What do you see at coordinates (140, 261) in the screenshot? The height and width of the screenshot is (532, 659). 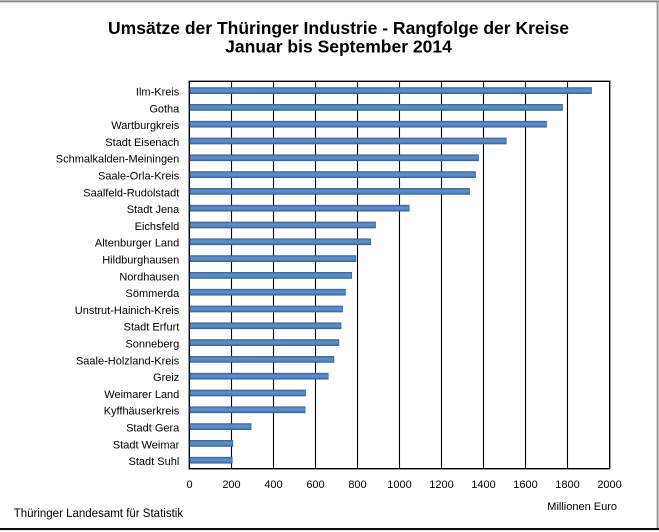 I see `svg-text: Hildburghausen` at bounding box center [140, 261].